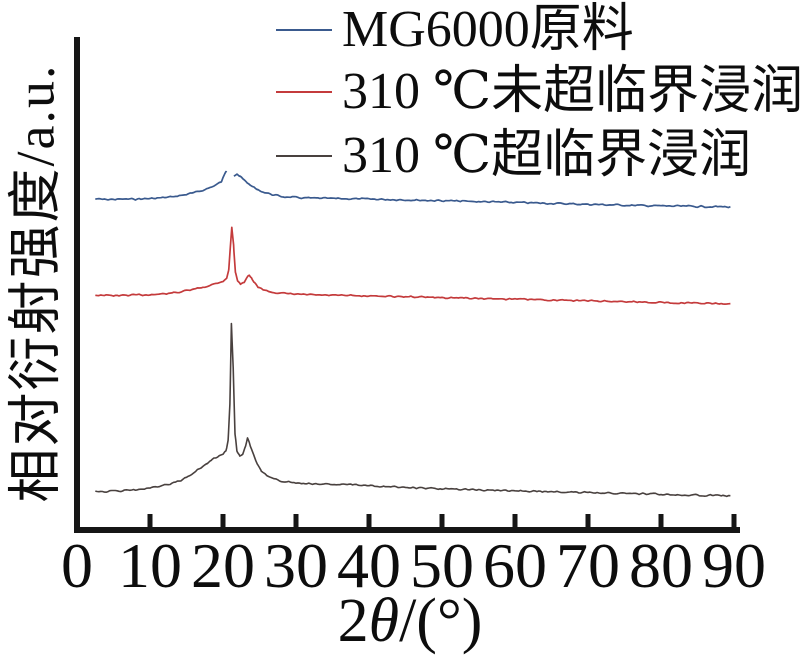 Image resolution: width=810 pixels, height=660 pixels. I want to click on legend-label: MG6000原料, so click(488, 30).